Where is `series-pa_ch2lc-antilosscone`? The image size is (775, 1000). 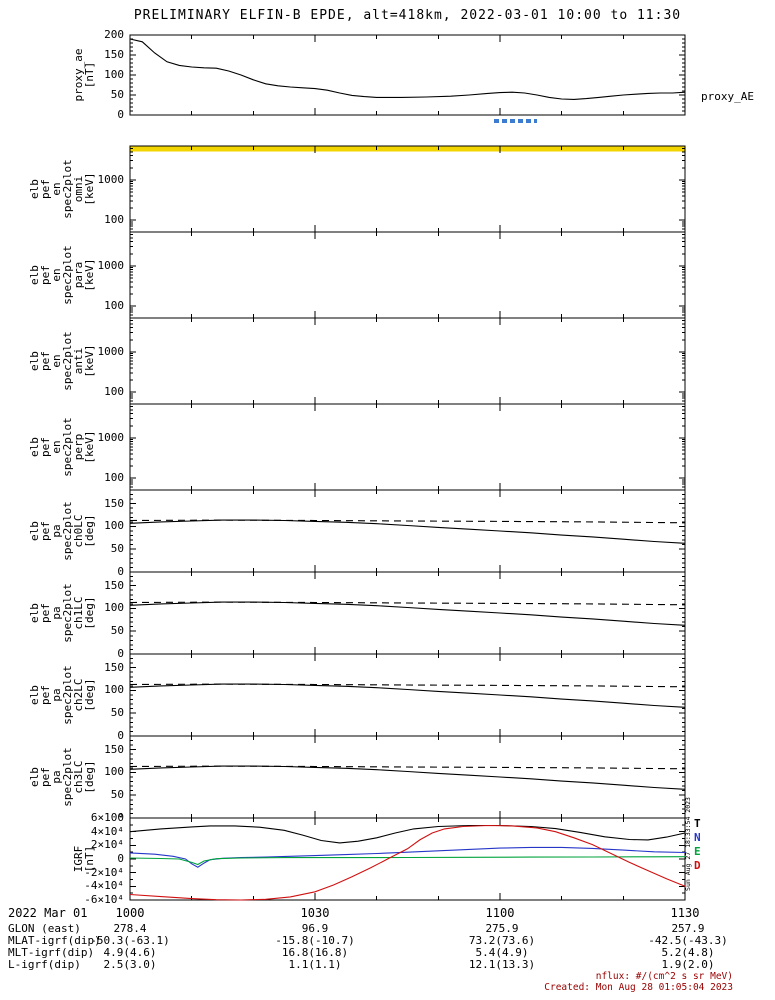
series-pa_ch2lc-antilosscone is located at coordinates (407, 685).